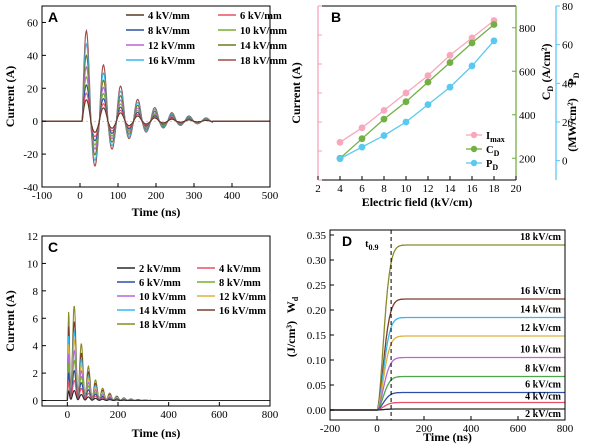  What do you see at coordinates (36, 347) in the screenshot?
I see `y-tick-label: 4` at bounding box center [36, 347].